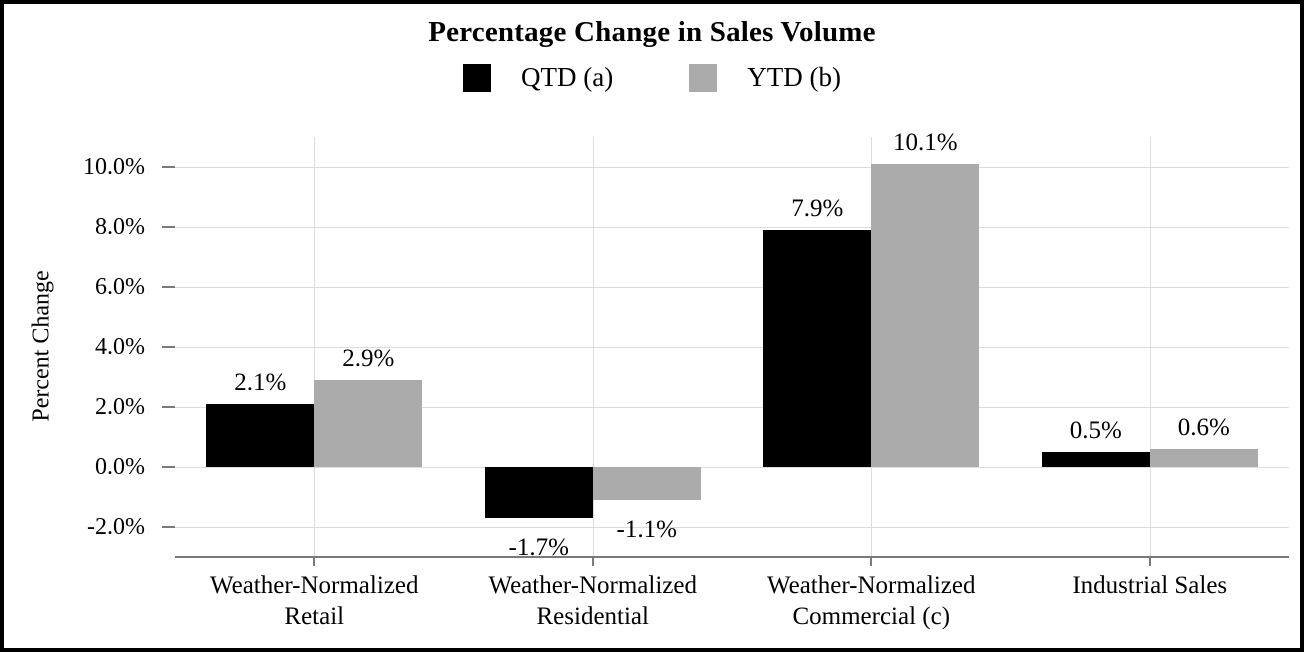 This screenshot has height=652, width=1304. What do you see at coordinates (477, 77) in the screenshot?
I see `qtd-swatch-icon` at bounding box center [477, 77].